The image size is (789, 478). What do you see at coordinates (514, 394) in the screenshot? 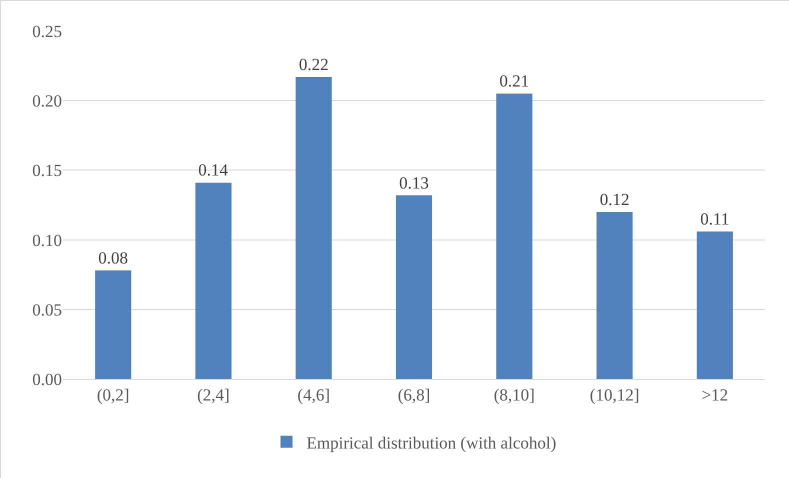
I see `x-tick-label: (8,10]` at bounding box center [514, 394].